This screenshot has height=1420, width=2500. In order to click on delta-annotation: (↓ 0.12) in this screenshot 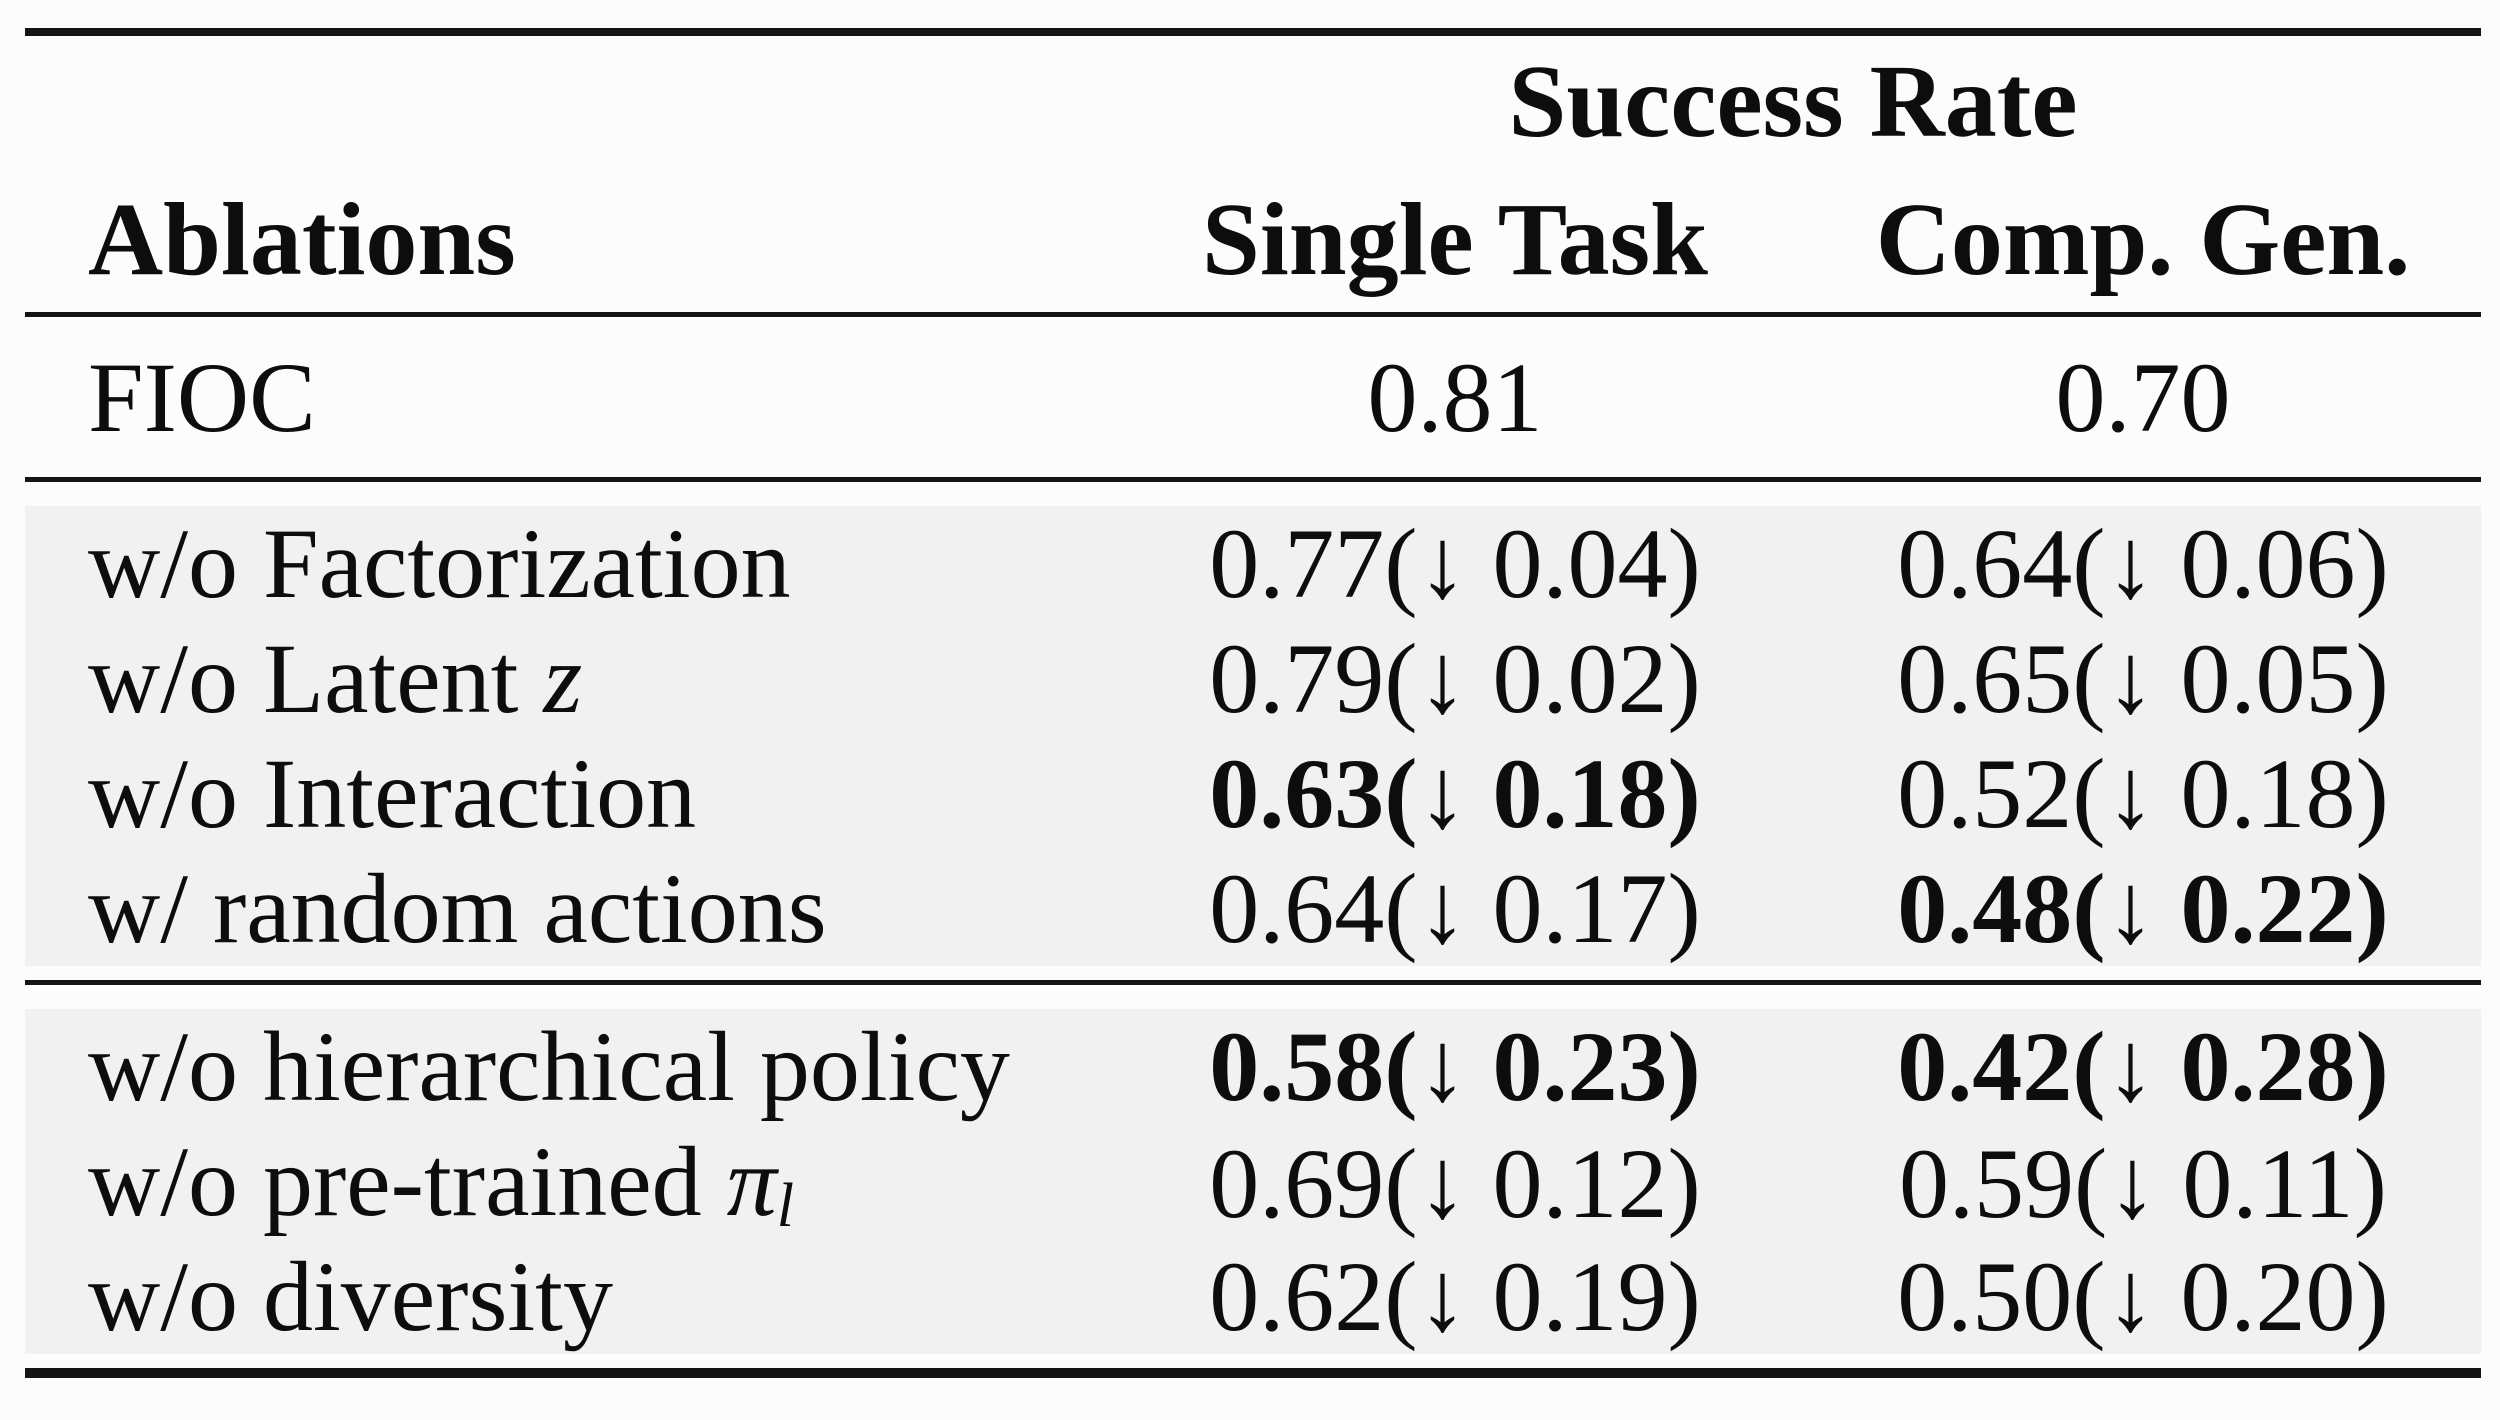, I will do `click(1542, 1183)`.